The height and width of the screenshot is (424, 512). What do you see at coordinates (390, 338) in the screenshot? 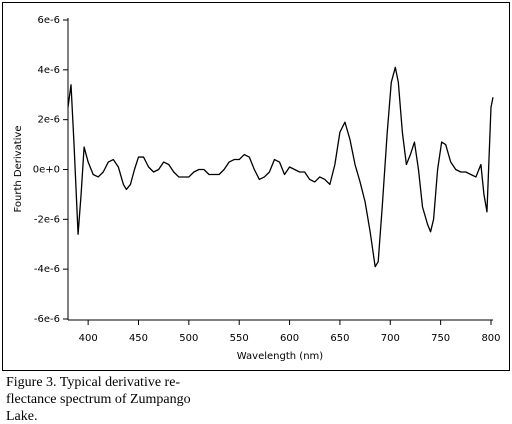
I see `x-tick-label: 700` at bounding box center [390, 338].